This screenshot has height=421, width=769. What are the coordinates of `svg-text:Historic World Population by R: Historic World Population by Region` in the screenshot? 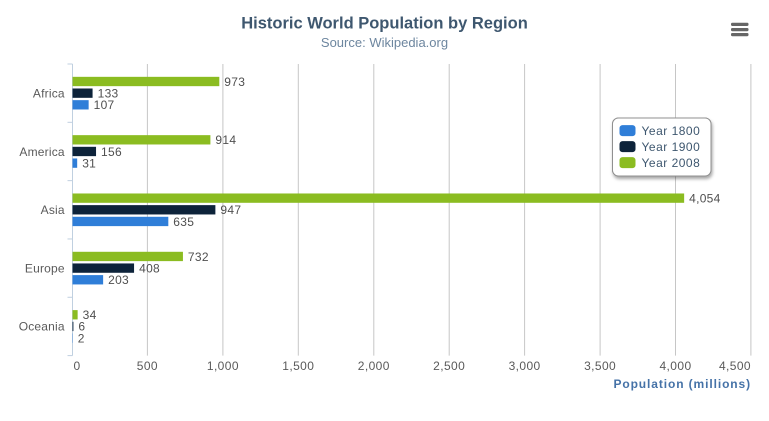 It's located at (384, 24).